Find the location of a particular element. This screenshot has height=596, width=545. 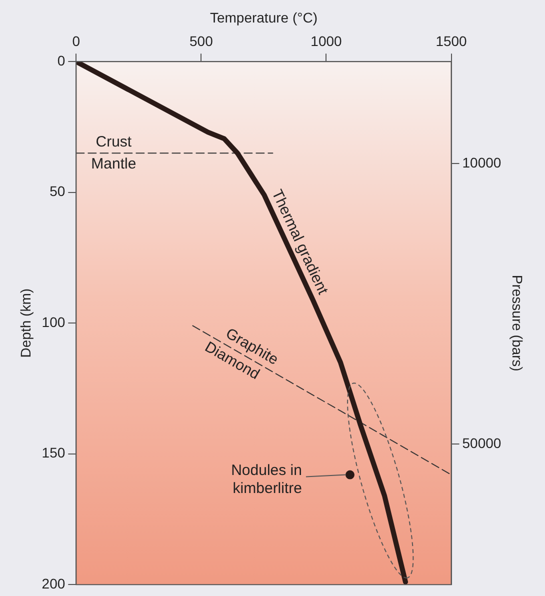

annotation: Mantle is located at coordinates (113, 163).